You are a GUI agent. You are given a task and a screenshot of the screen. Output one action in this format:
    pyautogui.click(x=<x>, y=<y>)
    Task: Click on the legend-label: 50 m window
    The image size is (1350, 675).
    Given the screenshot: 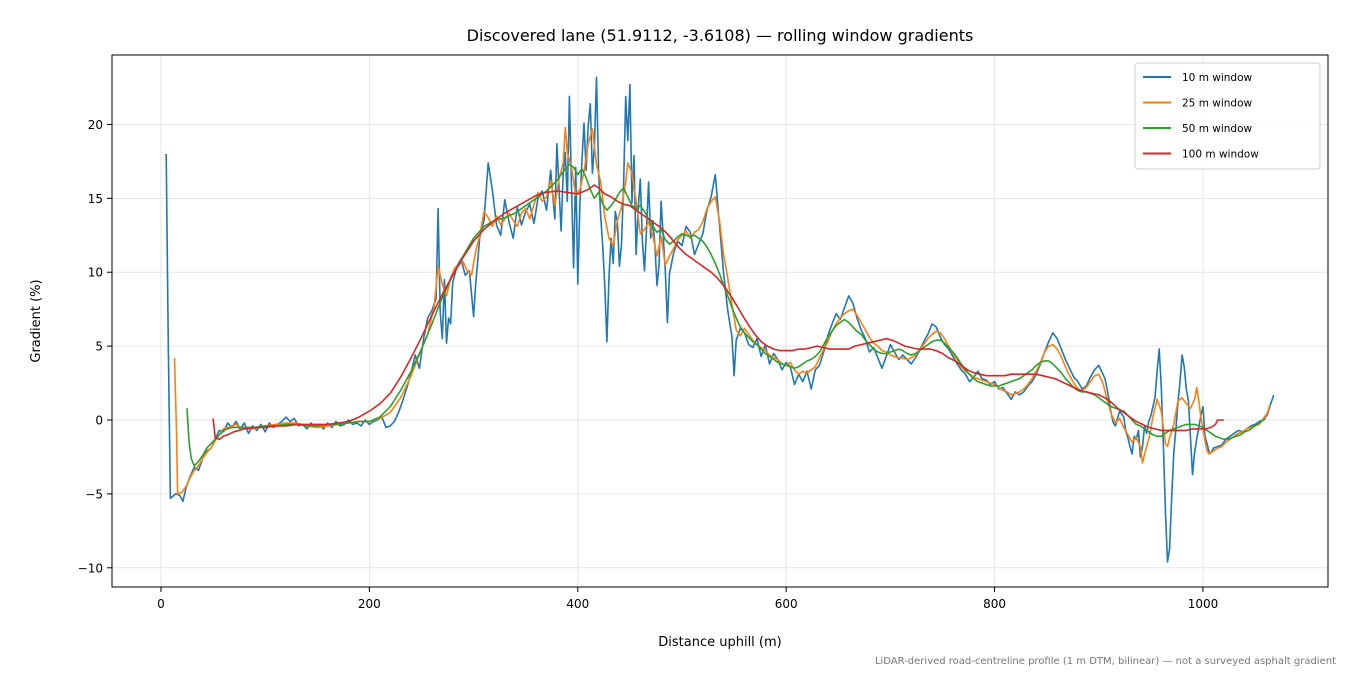 What is the action you would take?
    pyautogui.click(x=1217, y=129)
    